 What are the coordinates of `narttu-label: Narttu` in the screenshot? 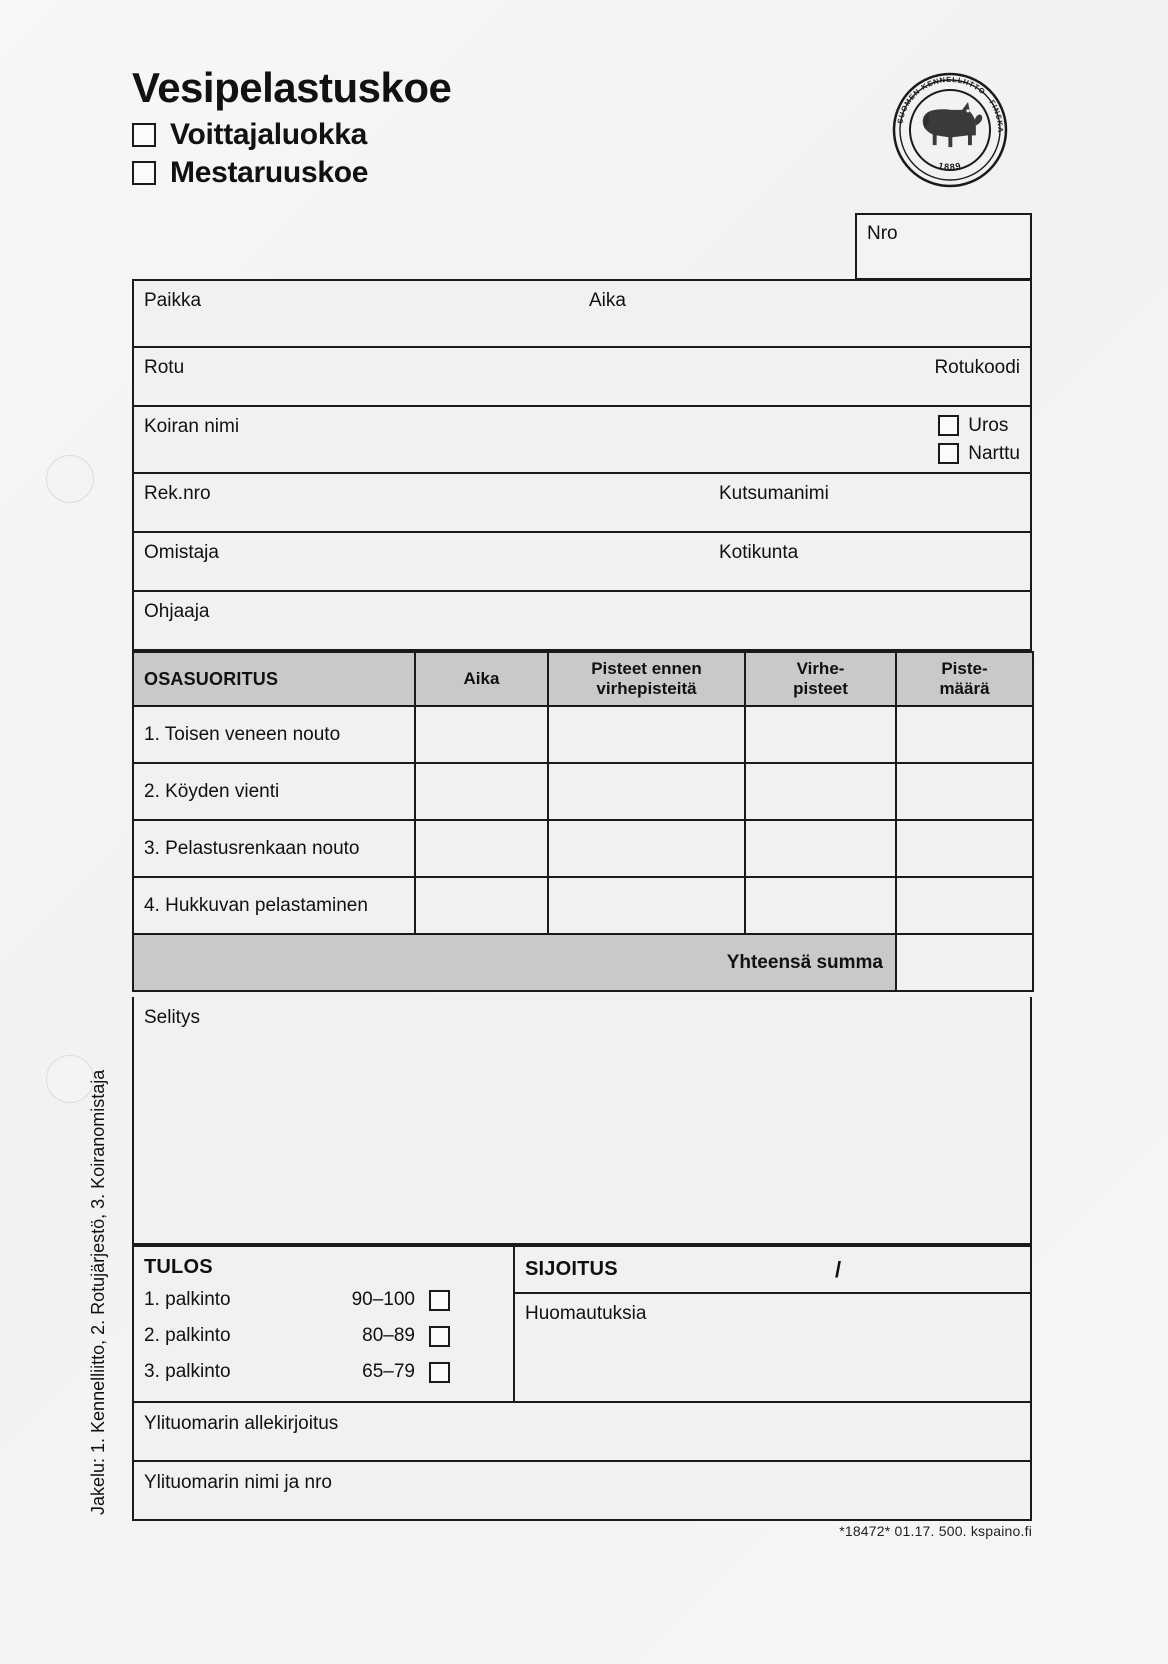 It's located at (994, 453).